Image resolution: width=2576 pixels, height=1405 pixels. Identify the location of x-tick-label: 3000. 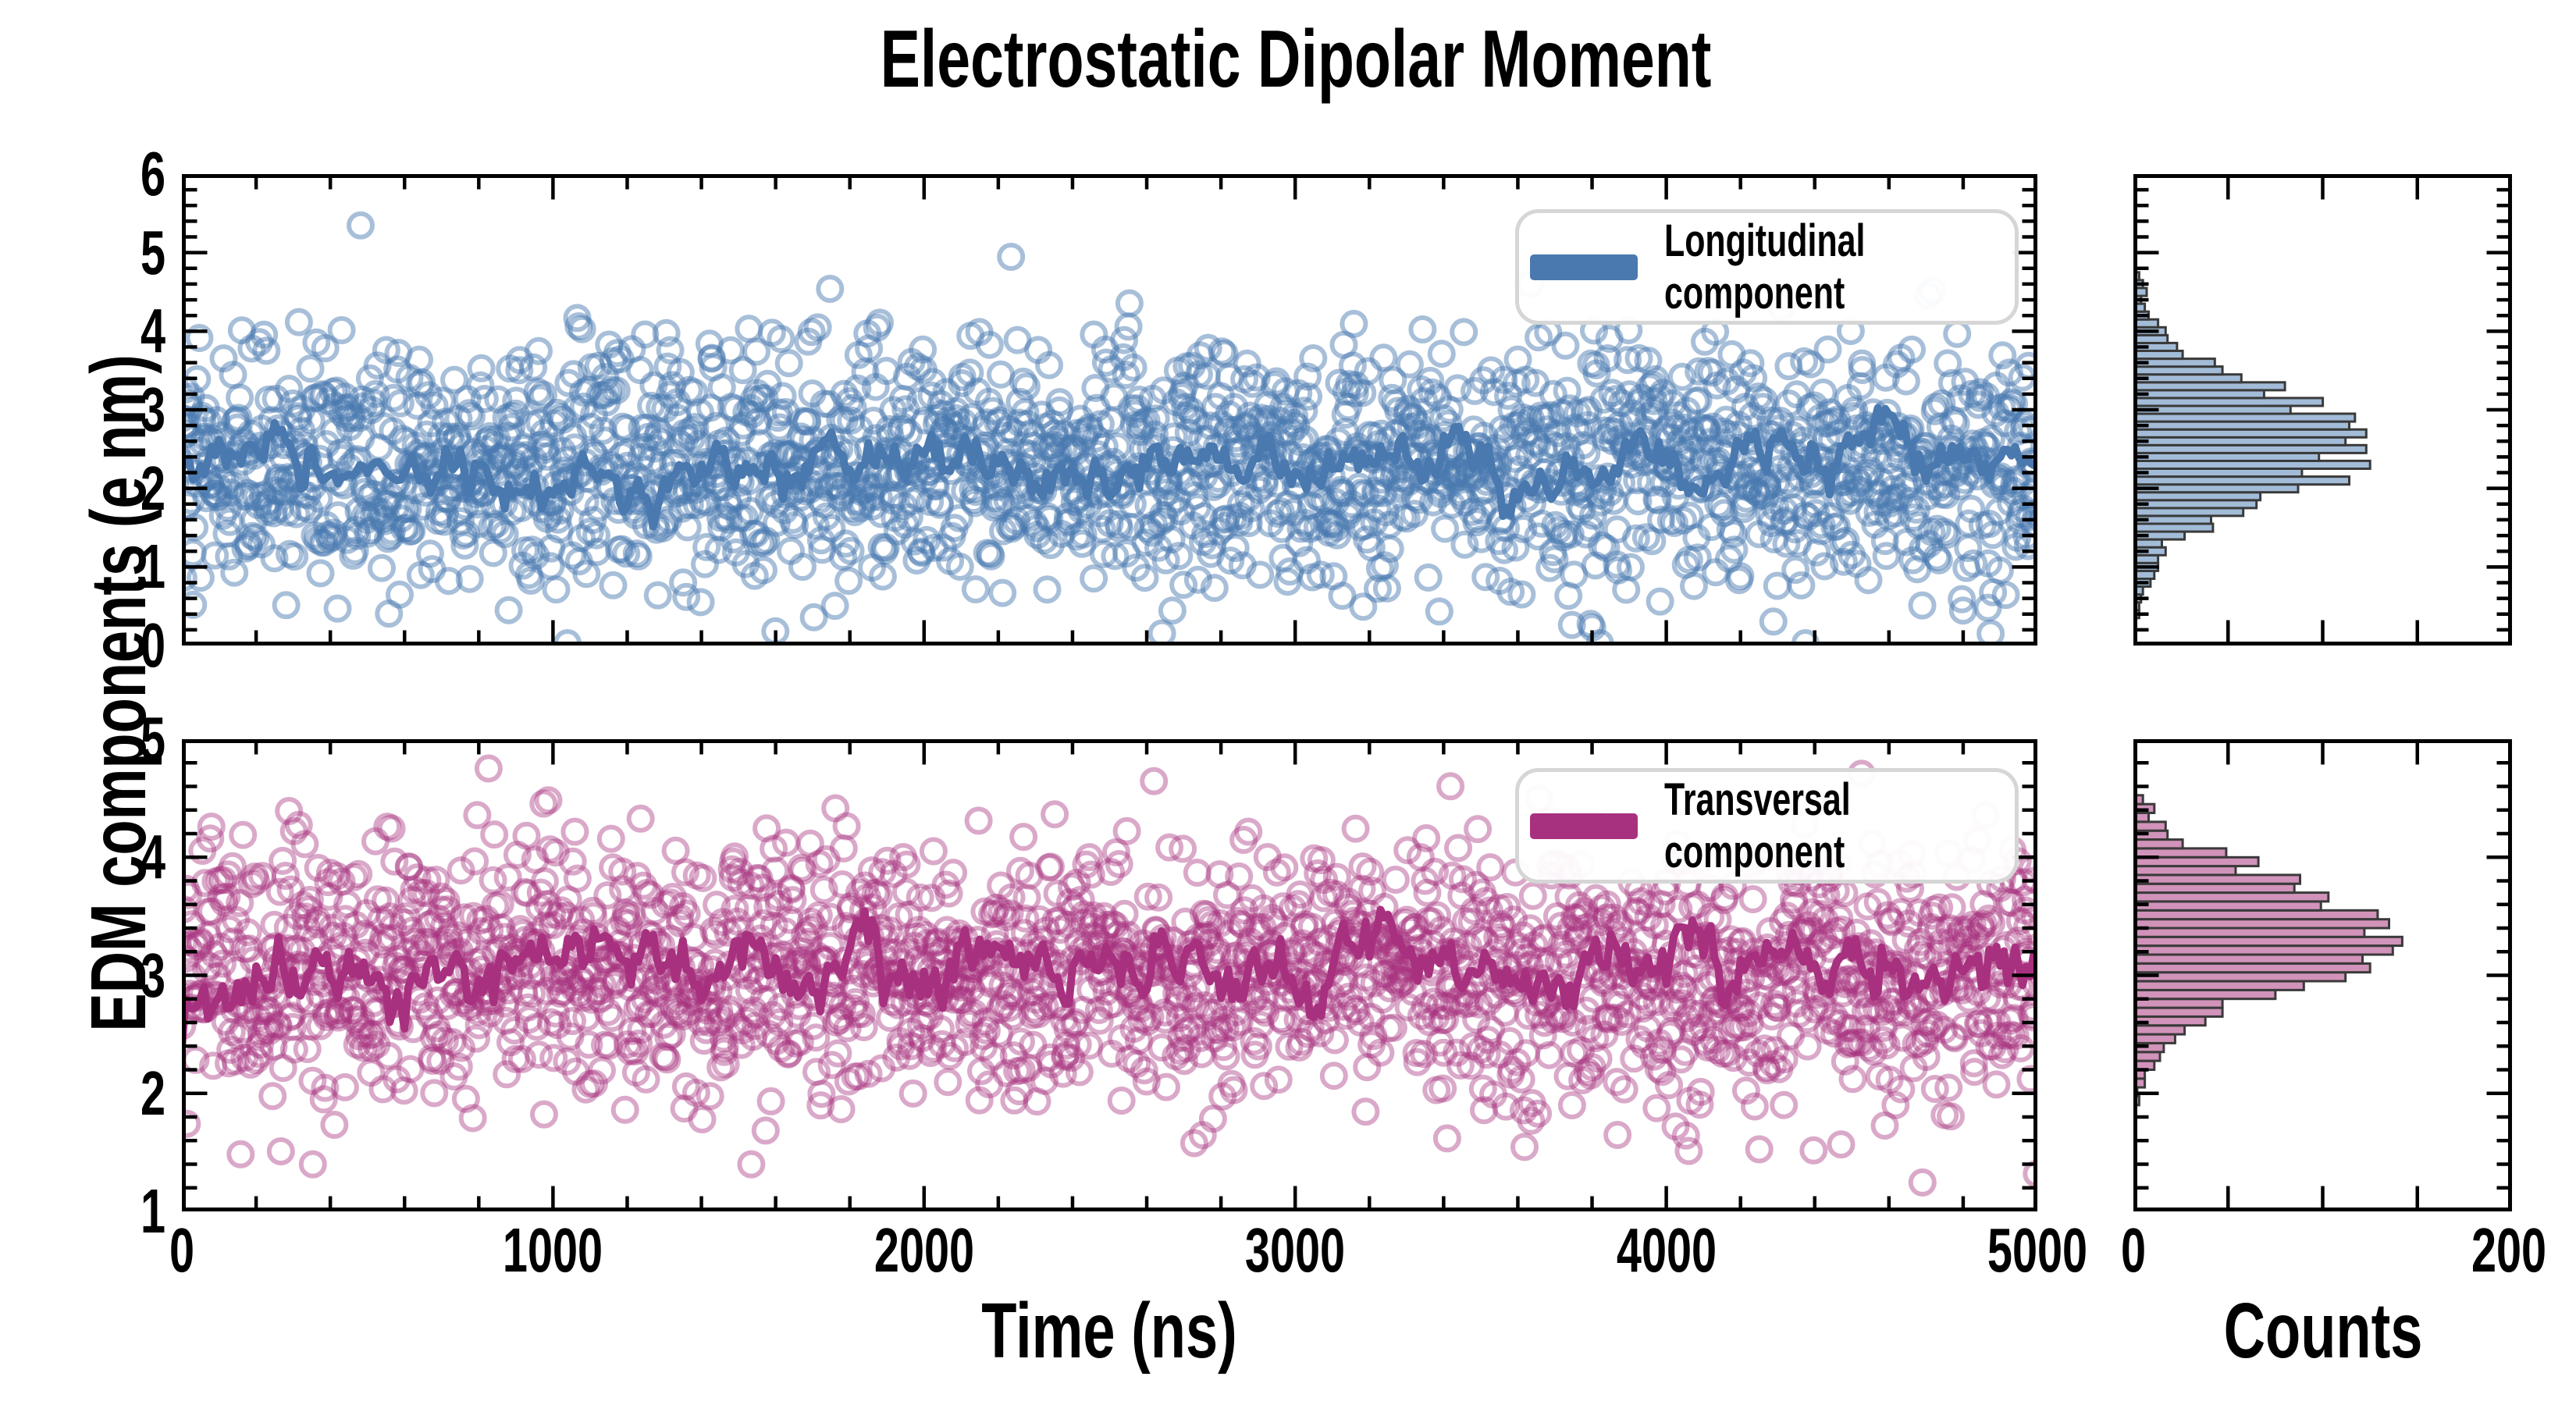
(1295, 1250).